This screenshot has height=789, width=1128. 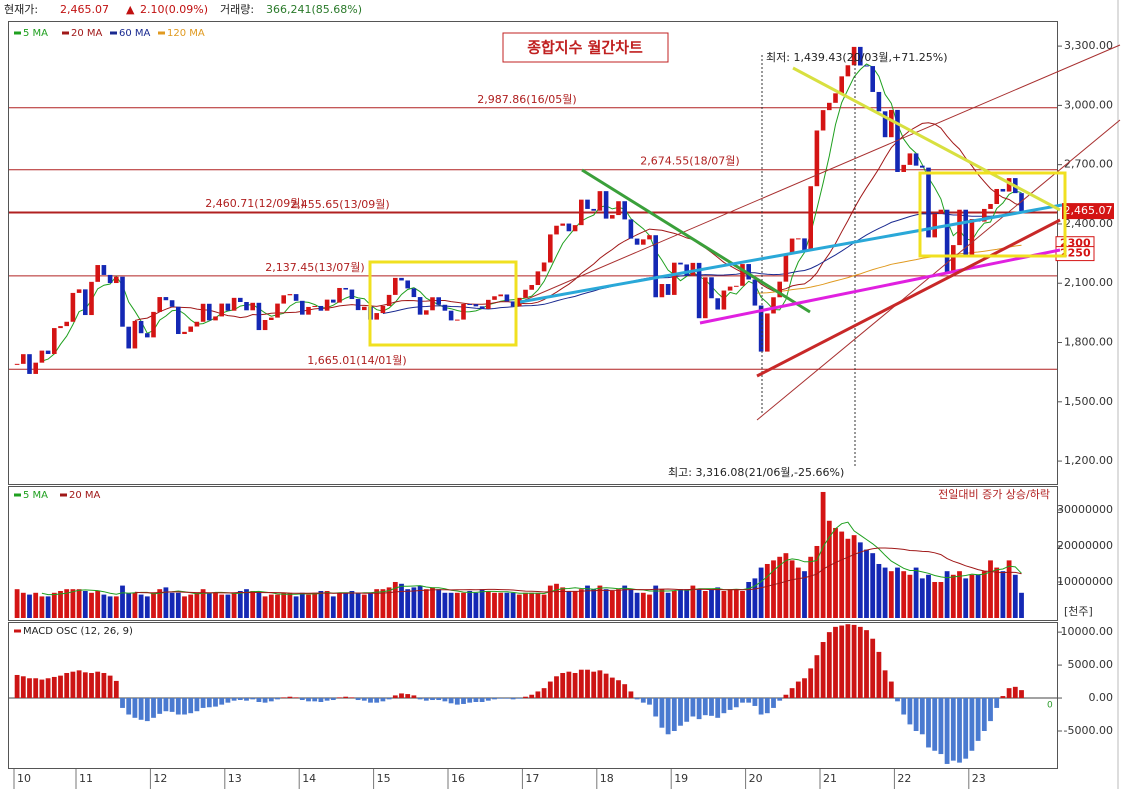 I want to click on volume-label: 거래량:, so click(x=237, y=9).